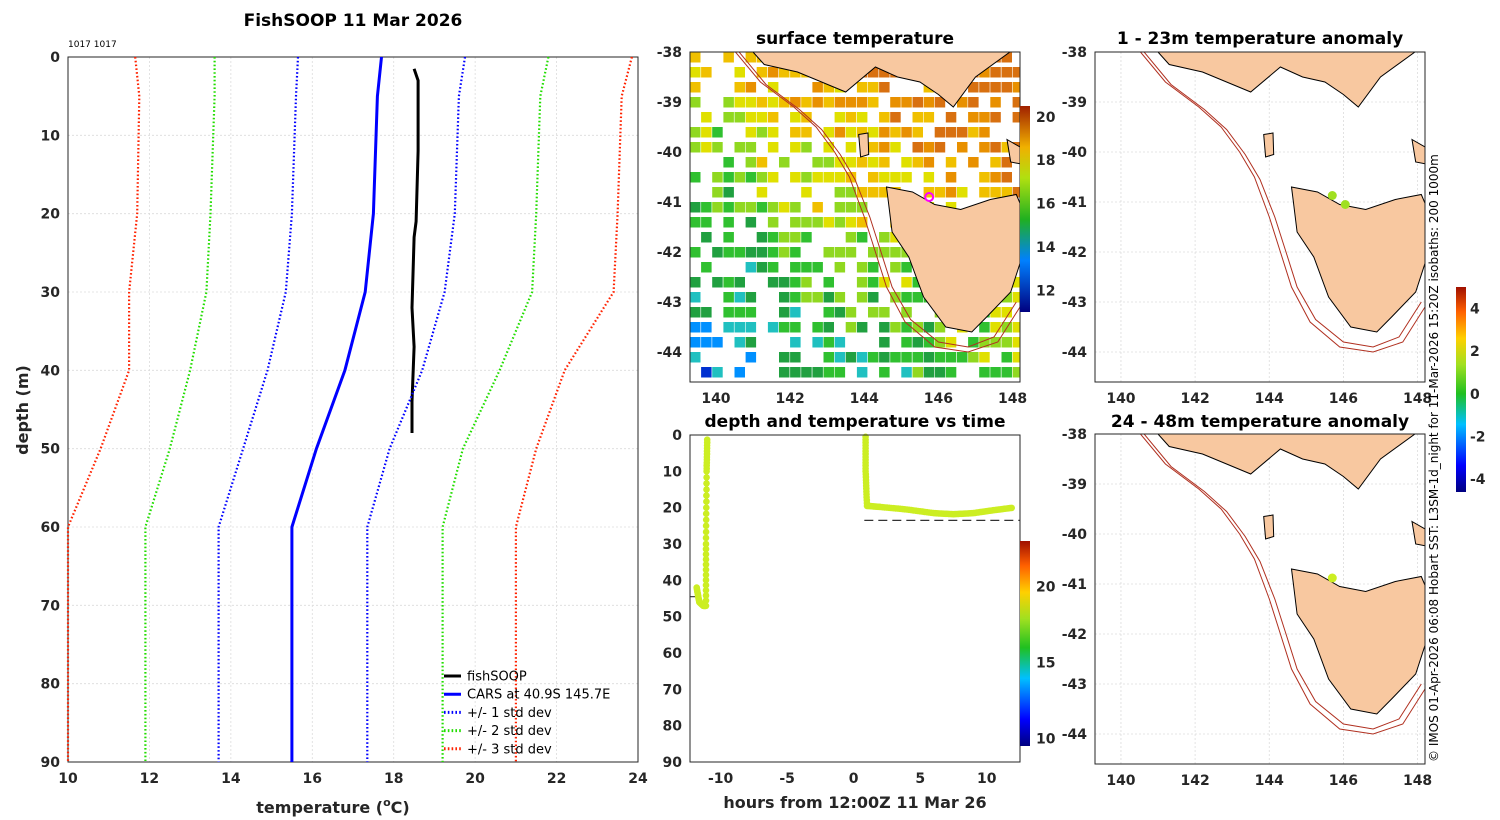 Image resolution: width=1500 pixels, height=820 pixels. I want to click on x-tick-label: -5, so click(787, 779).